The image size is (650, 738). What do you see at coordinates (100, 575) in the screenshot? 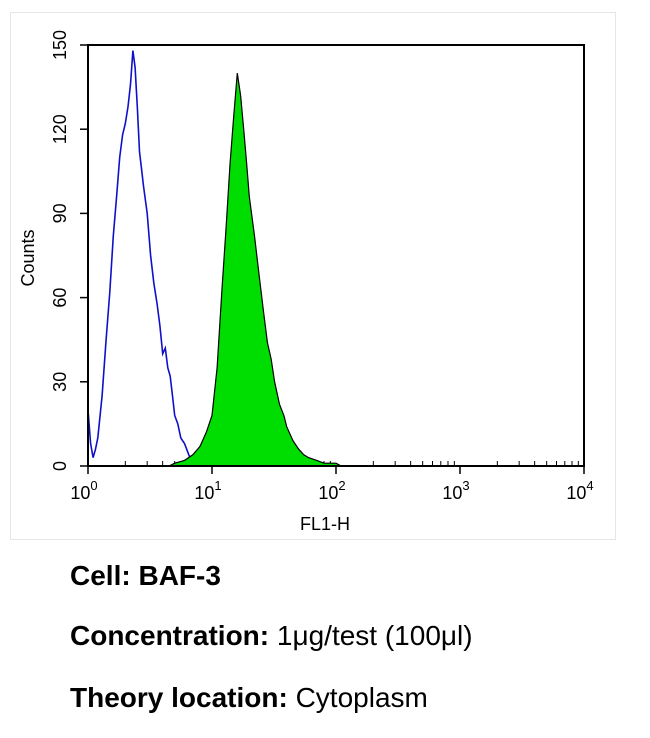
I see `cell-label: Cell:` at bounding box center [100, 575].